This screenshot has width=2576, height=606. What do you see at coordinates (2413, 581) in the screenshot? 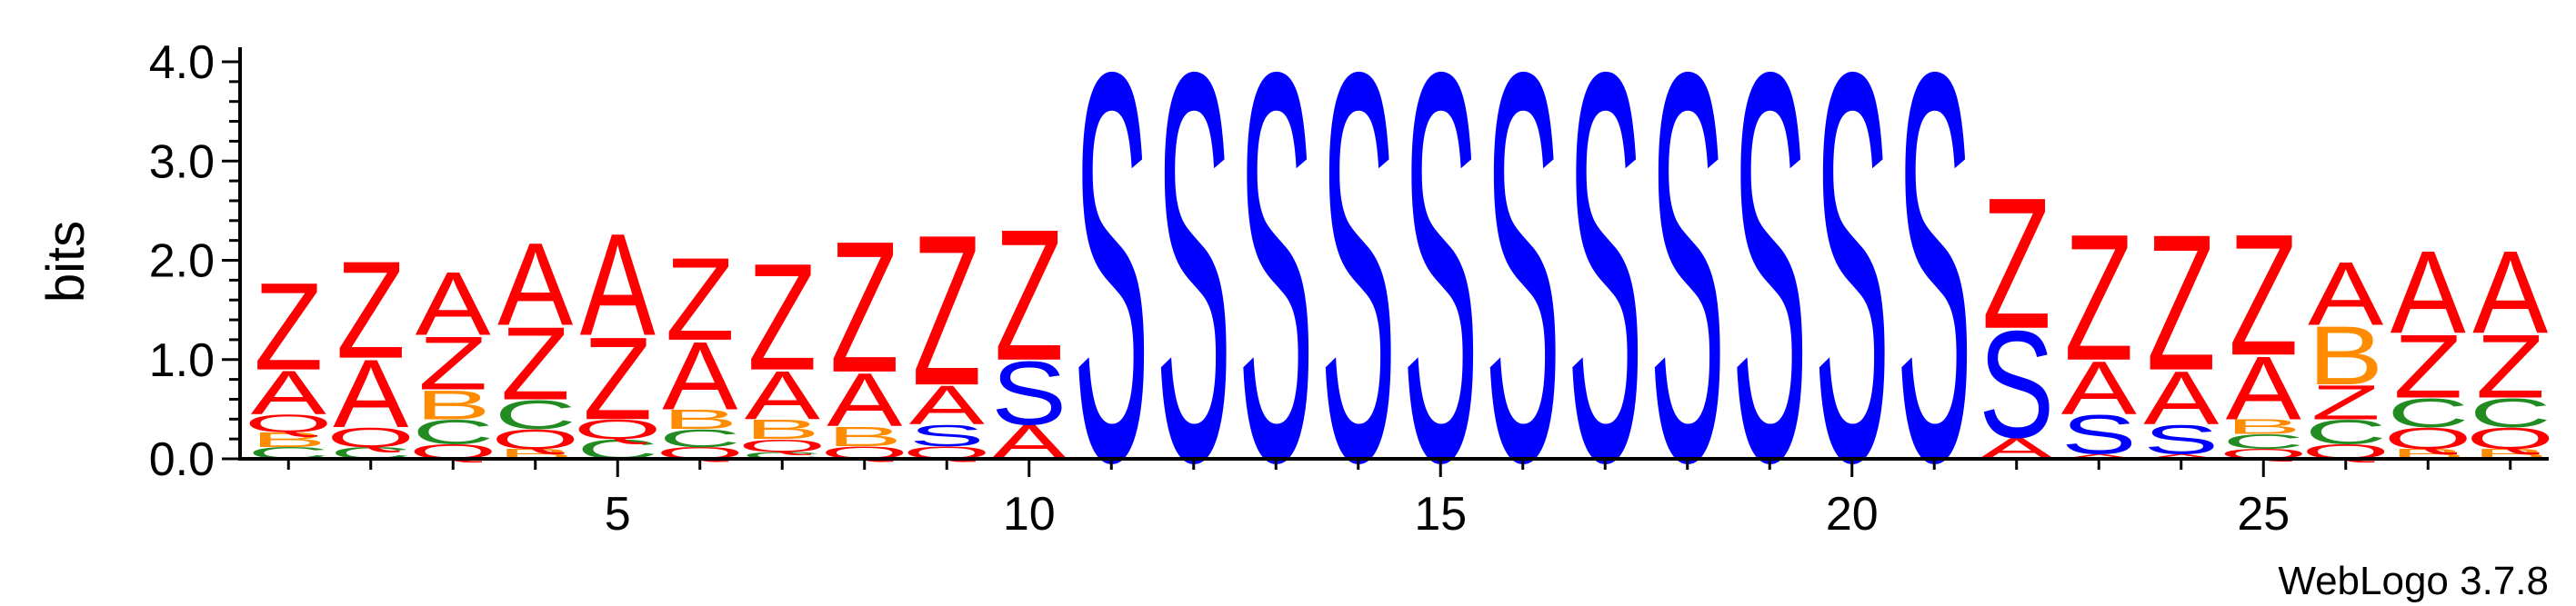
I see `weblogo-version-watermark: WebLogo 3.7.8` at bounding box center [2413, 581].